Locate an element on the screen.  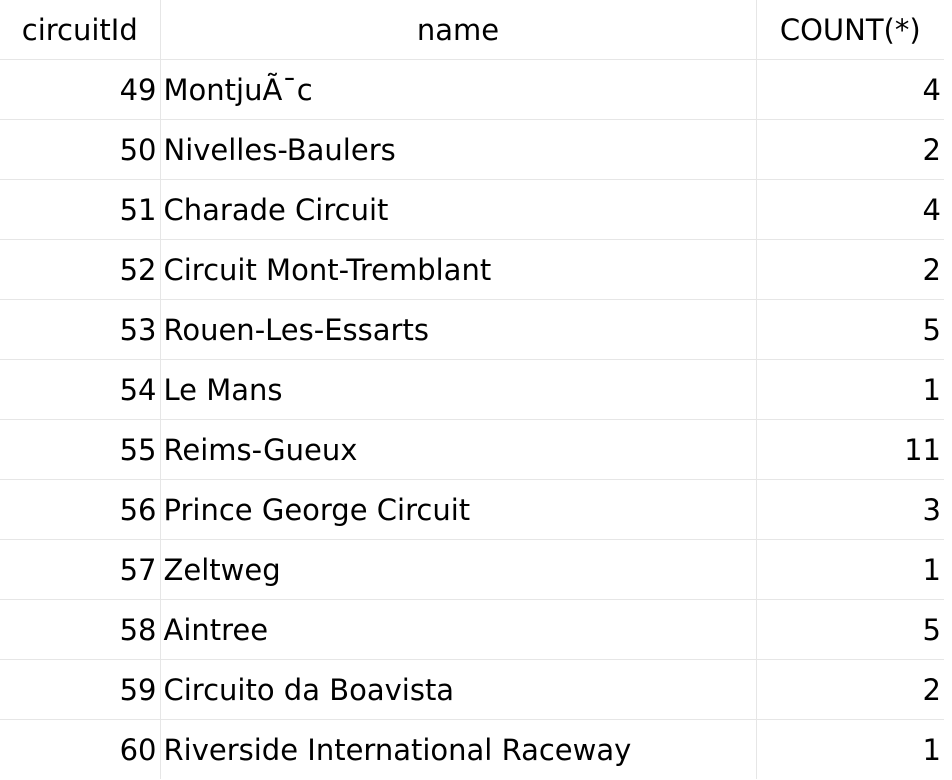
cell-name: Reims-Gueux is located at coordinates (458, 449).